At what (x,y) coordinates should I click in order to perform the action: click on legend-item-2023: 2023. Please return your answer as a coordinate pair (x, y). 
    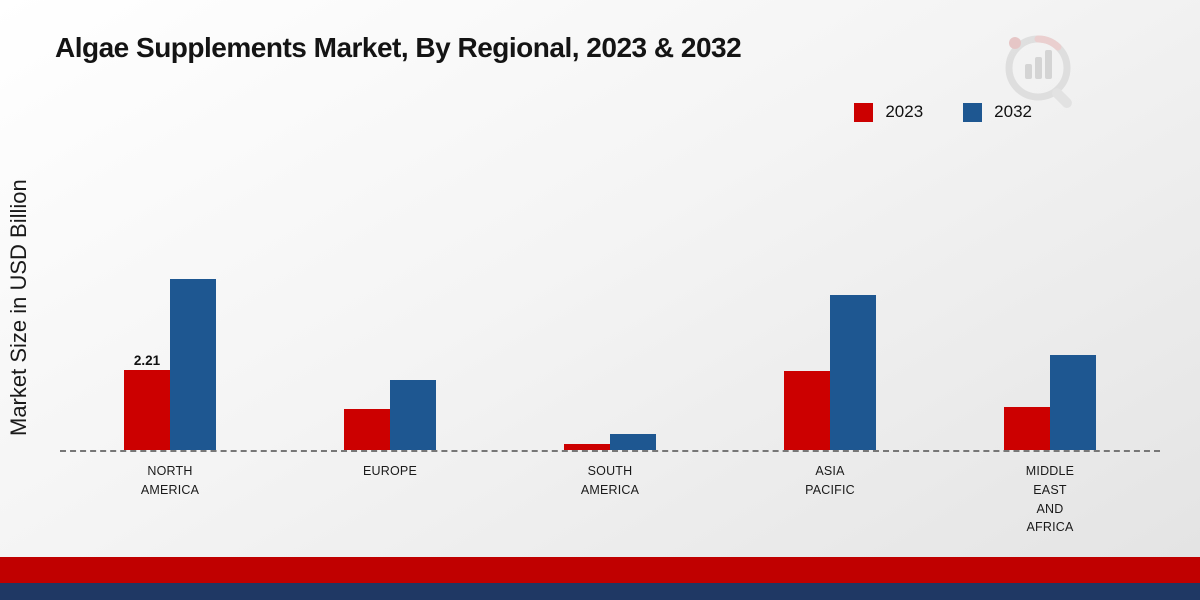
    Looking at the image, I should click on (888, 112).